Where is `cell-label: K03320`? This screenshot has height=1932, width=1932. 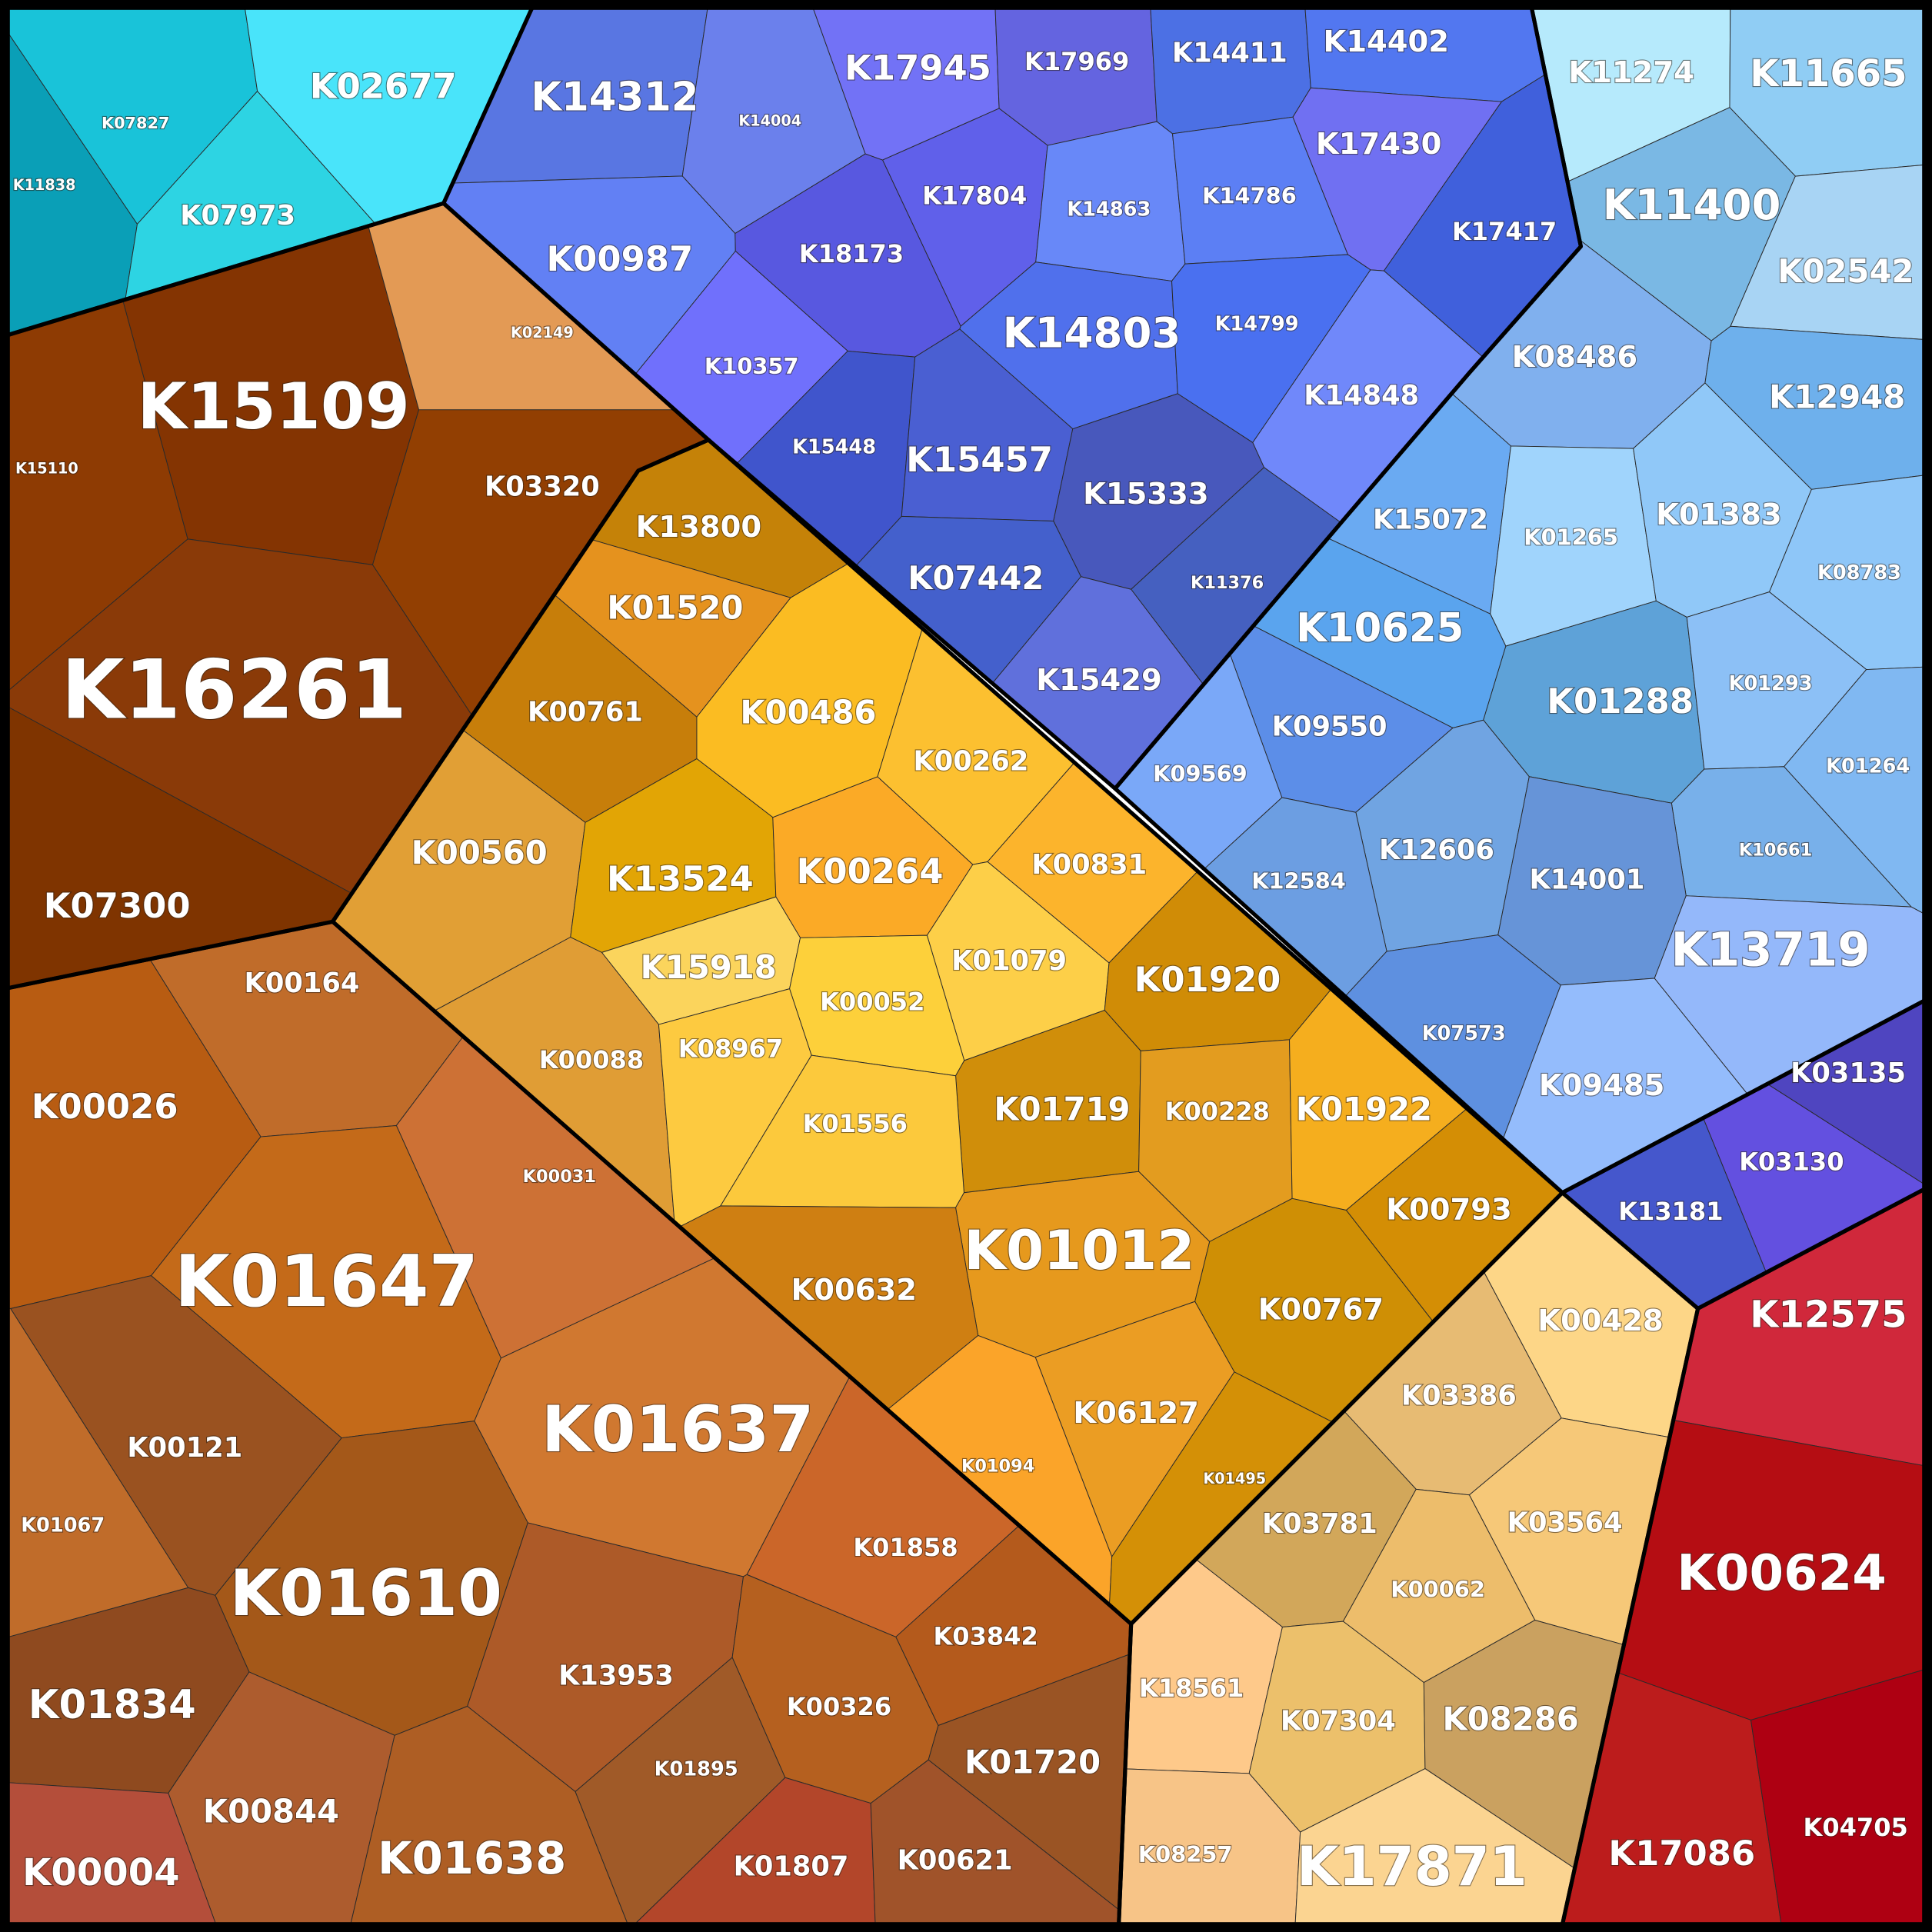
cell-label: K03320 is located at coordinates (542, 486).